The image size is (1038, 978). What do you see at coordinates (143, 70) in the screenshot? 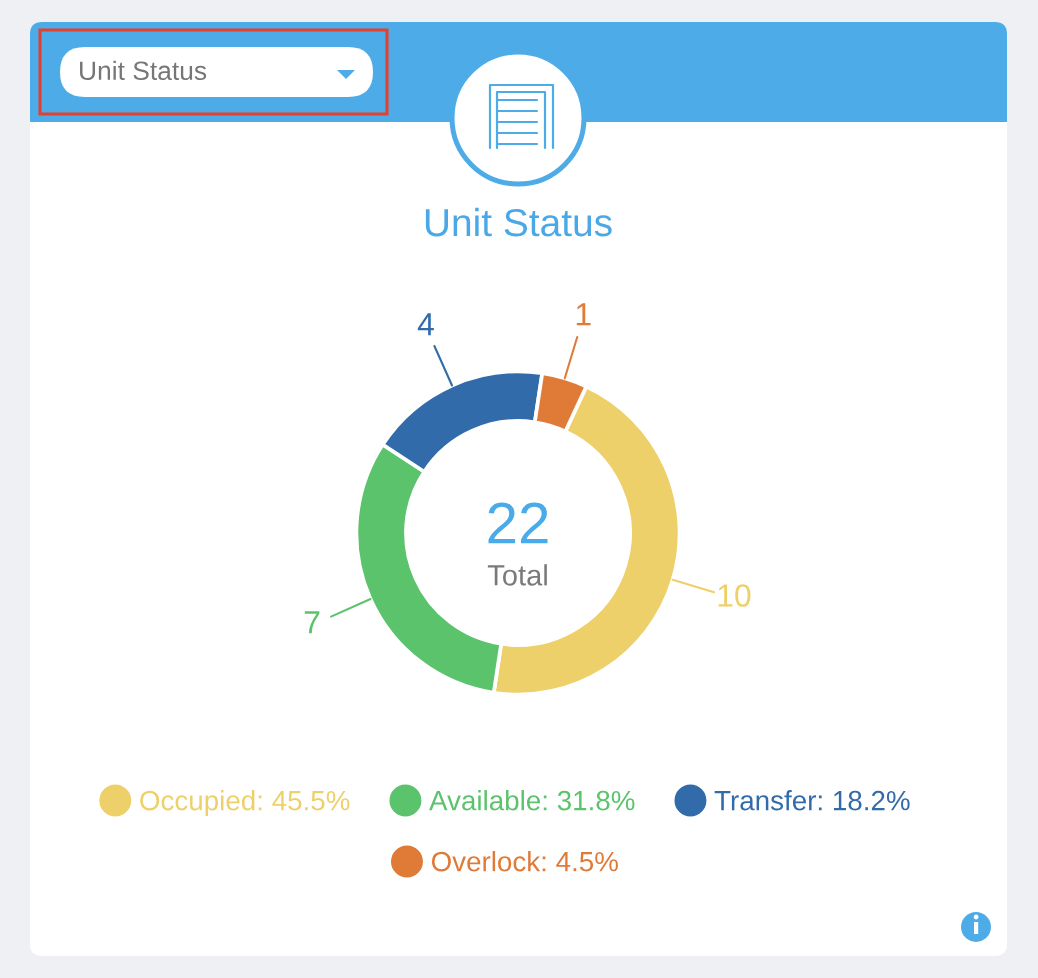
I see `text: Unit Status` at bounding box center [143, 70].